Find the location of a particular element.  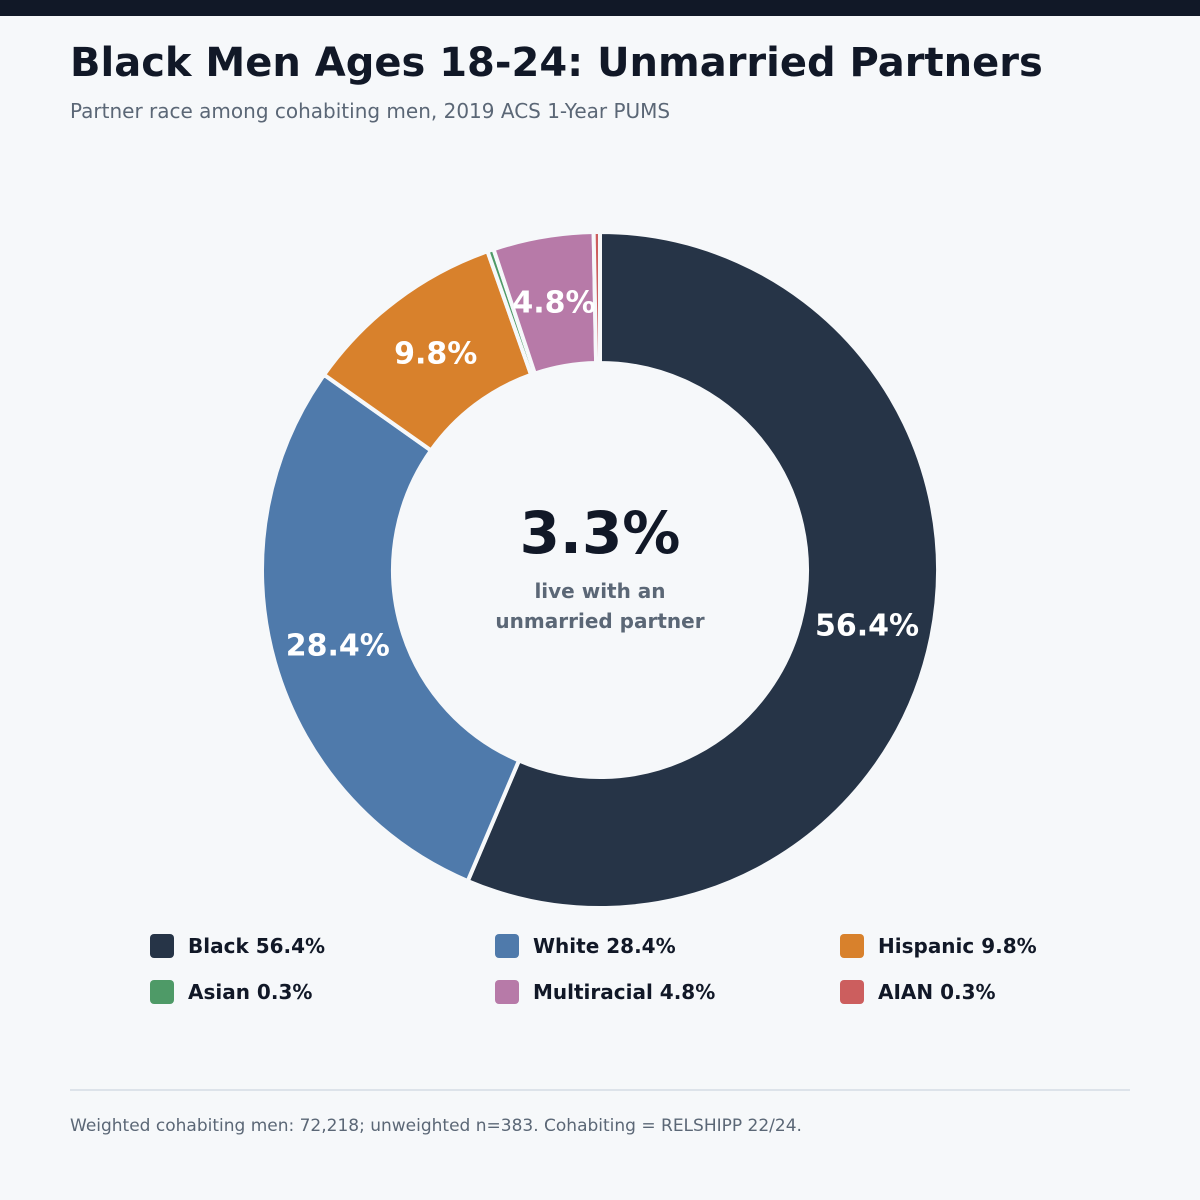

legend-item-hispanic: Hispanic 9.8% is located at coordinates (938, 946).